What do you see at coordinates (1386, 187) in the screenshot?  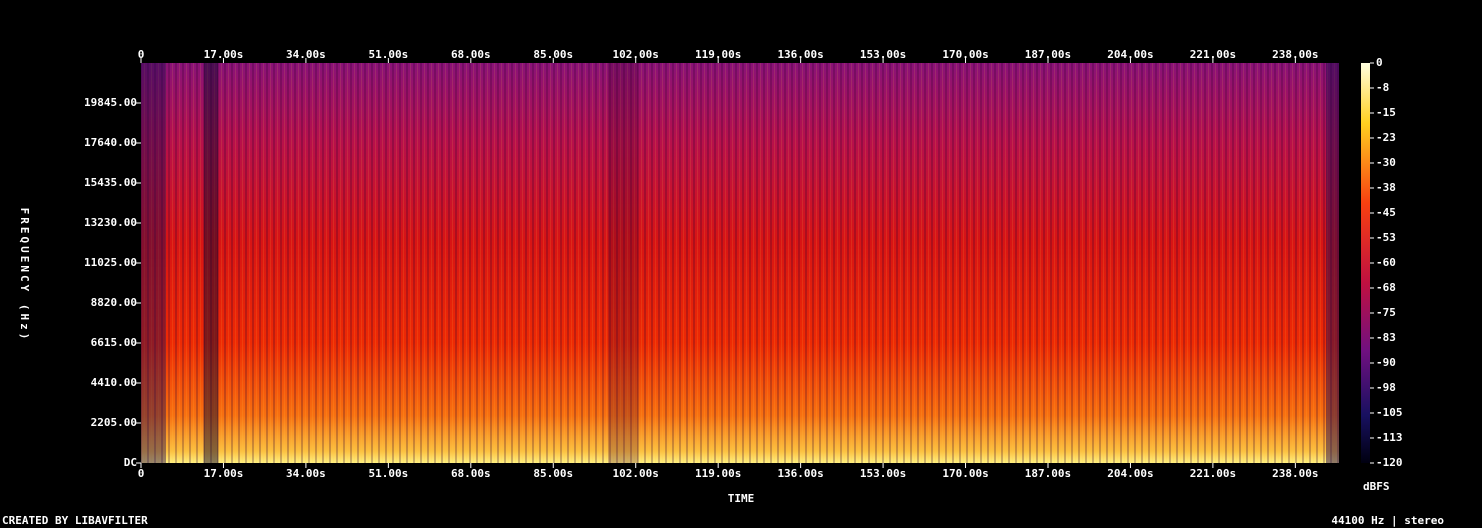 I see `colorbar-tick-label: -38` at bounding box center [1386, 187].